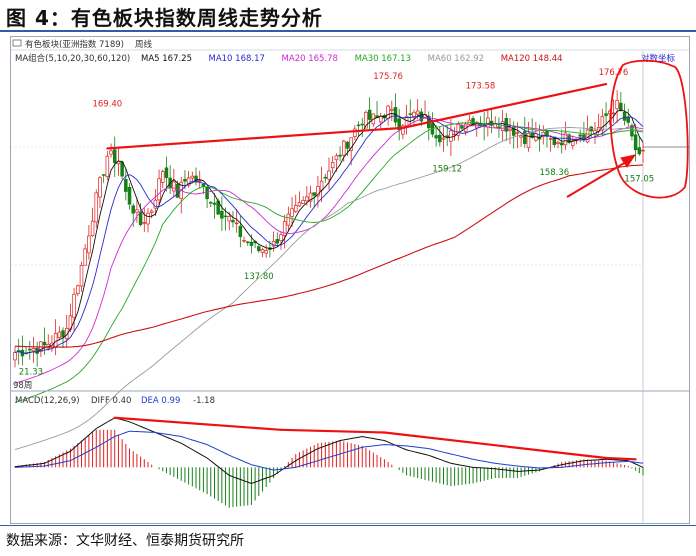  I want to click on macd-dea-value: DEA 0.99, so click(160, 401).